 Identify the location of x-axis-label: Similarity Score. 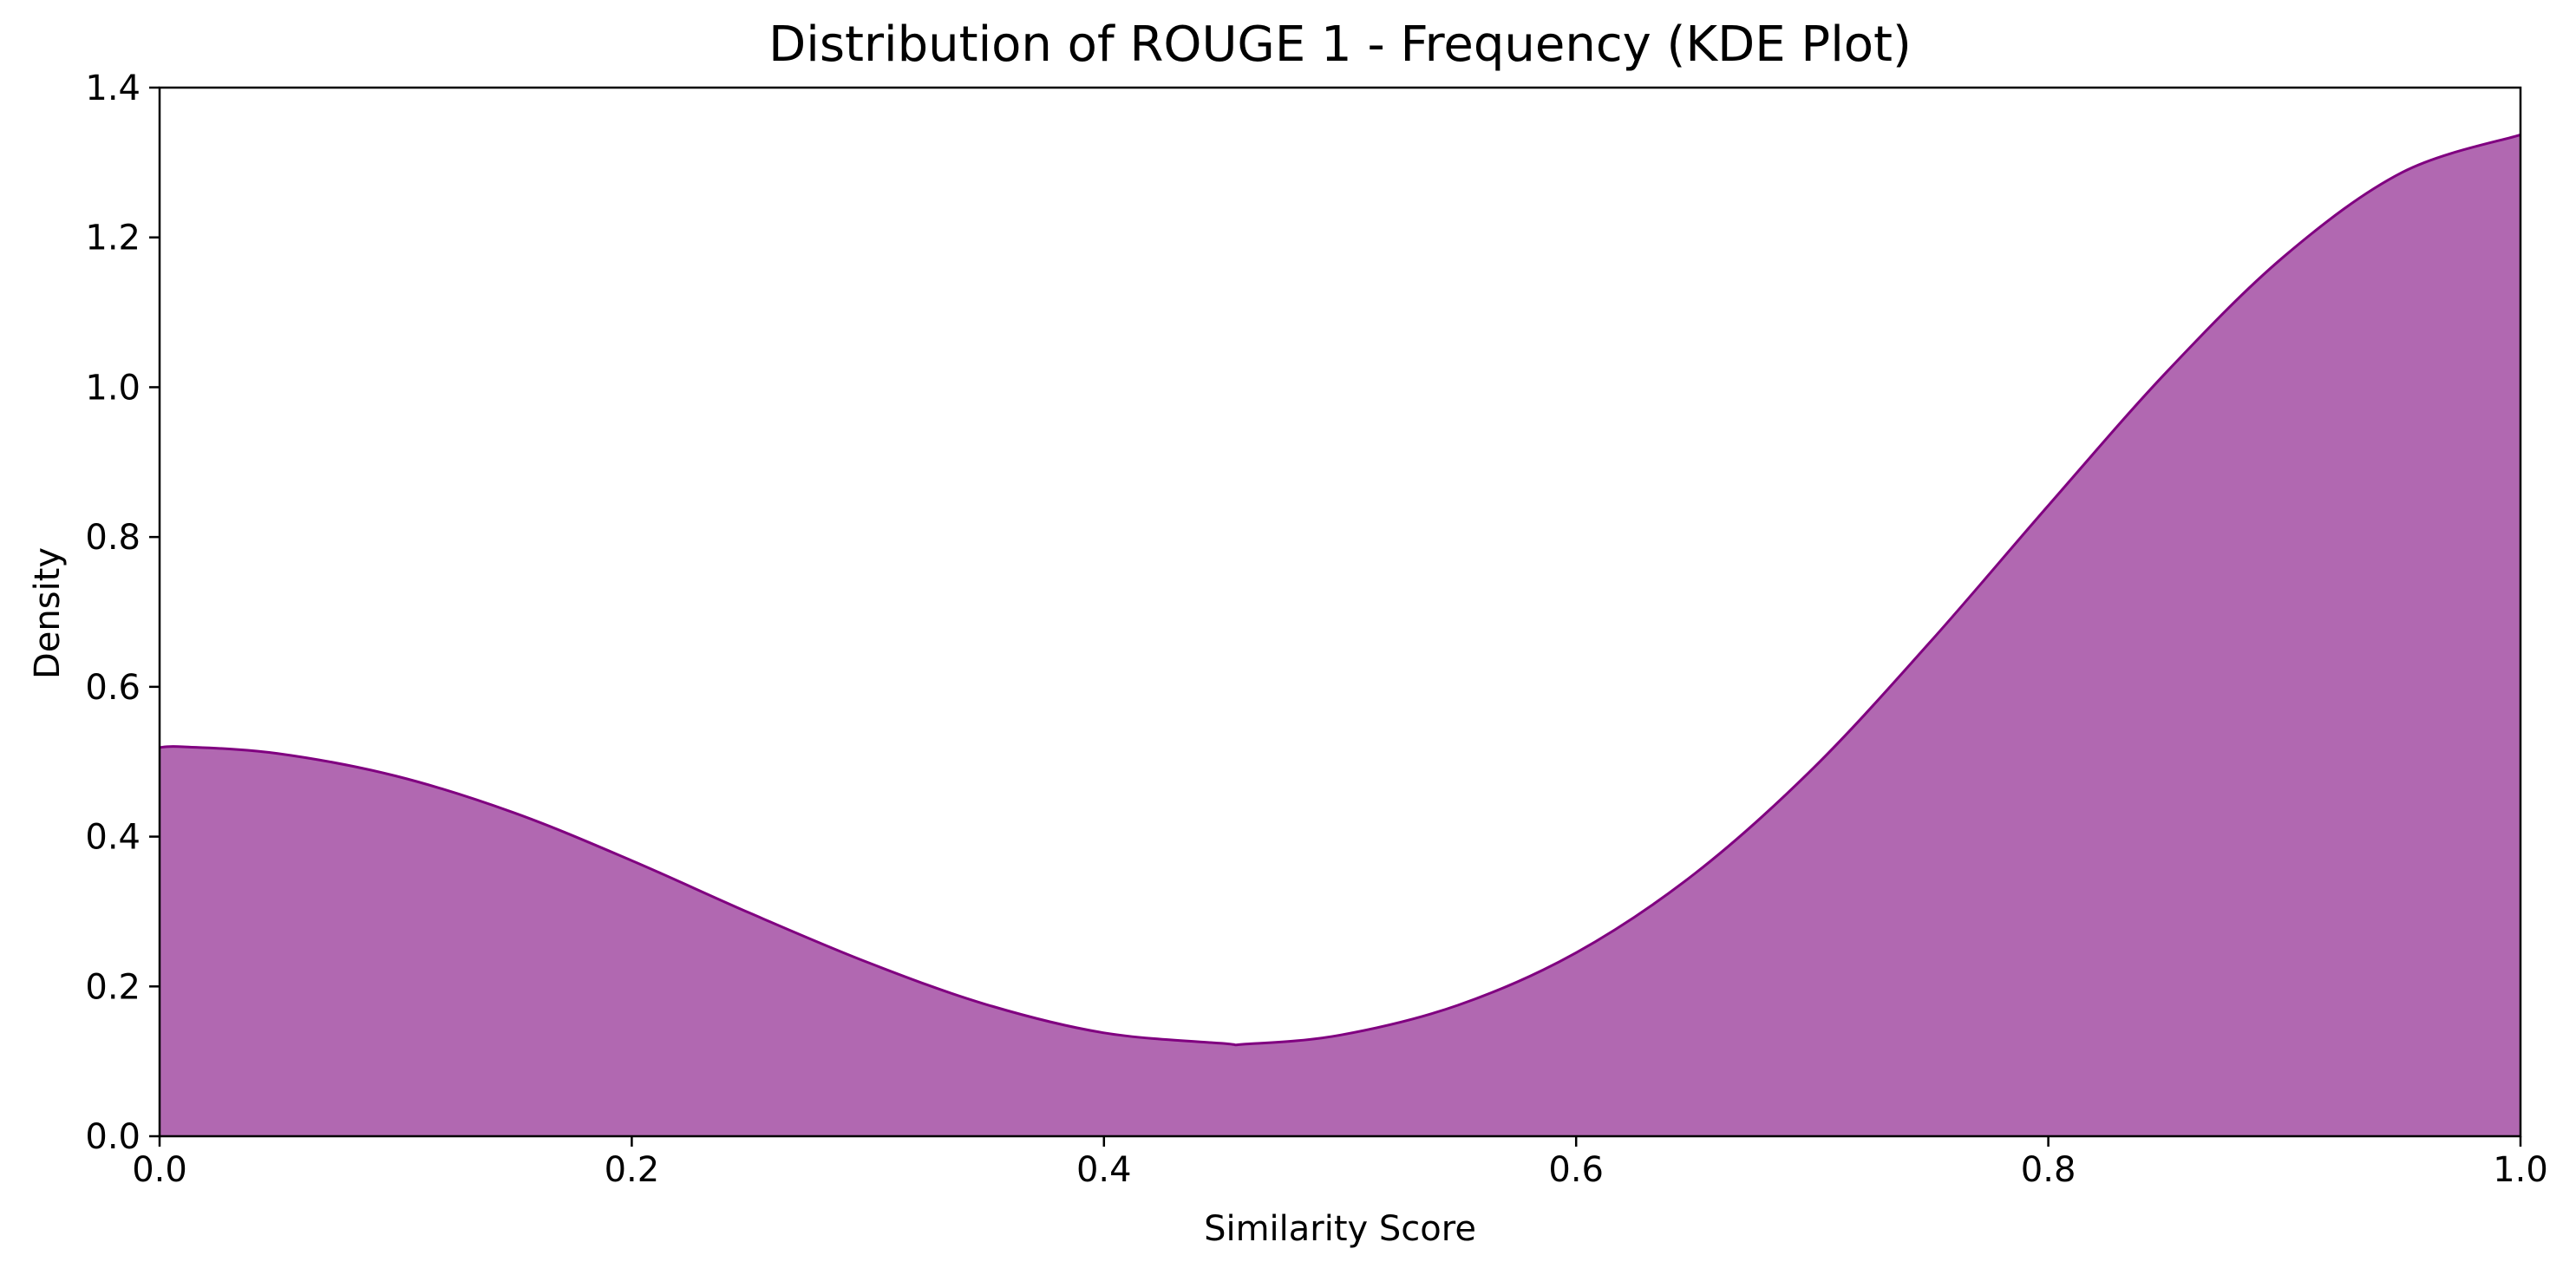
(1340, 1229).